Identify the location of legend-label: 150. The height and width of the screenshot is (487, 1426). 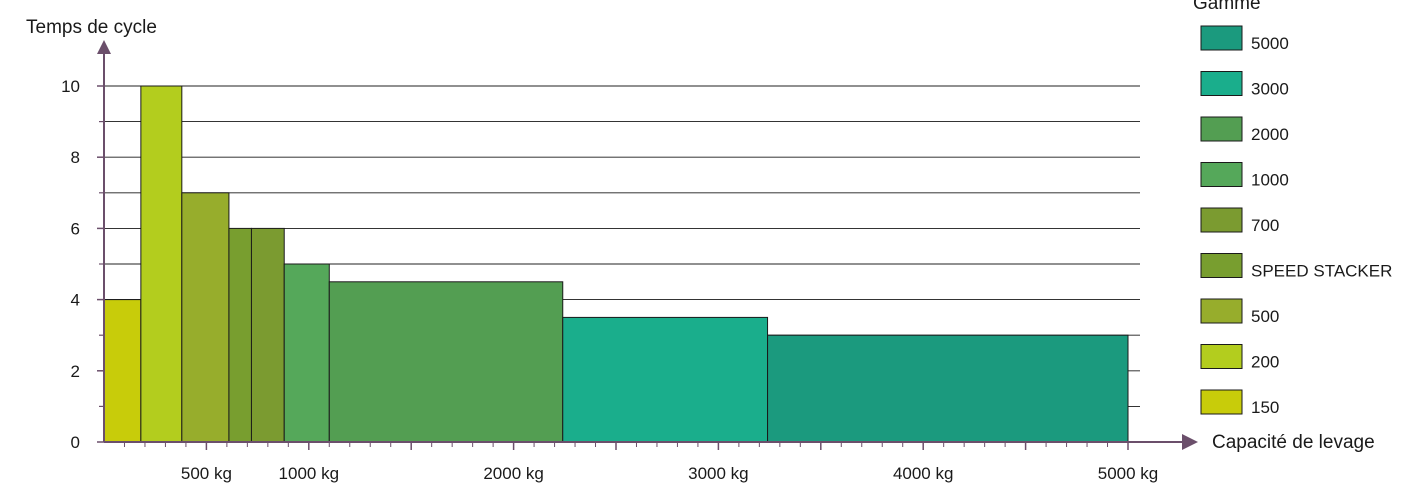
(1265, 407).